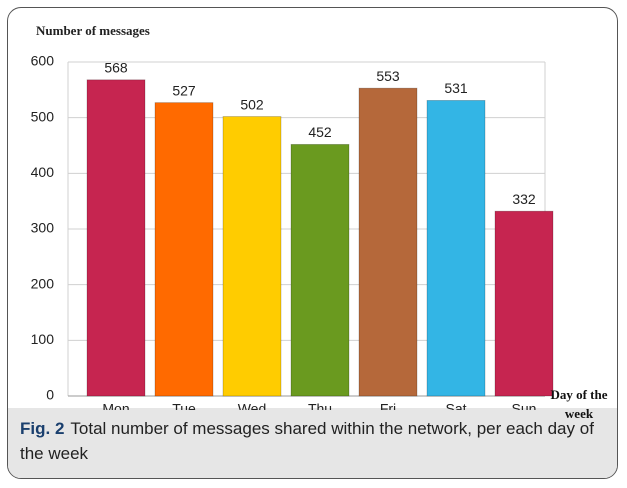  Describe the element at coordinates (184, 405) in the screenshot. I see `x-tick-label: Tue` at that location.